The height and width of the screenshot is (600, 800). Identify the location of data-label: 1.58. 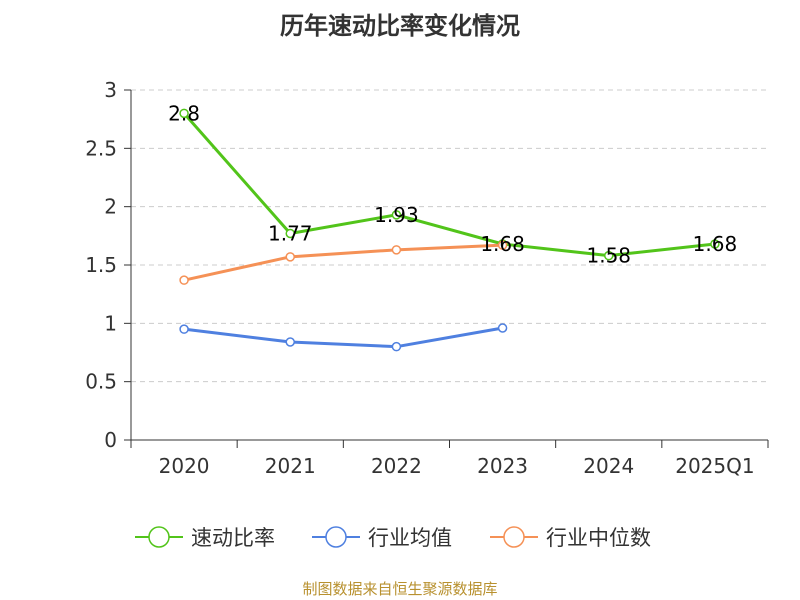
(608, 256).